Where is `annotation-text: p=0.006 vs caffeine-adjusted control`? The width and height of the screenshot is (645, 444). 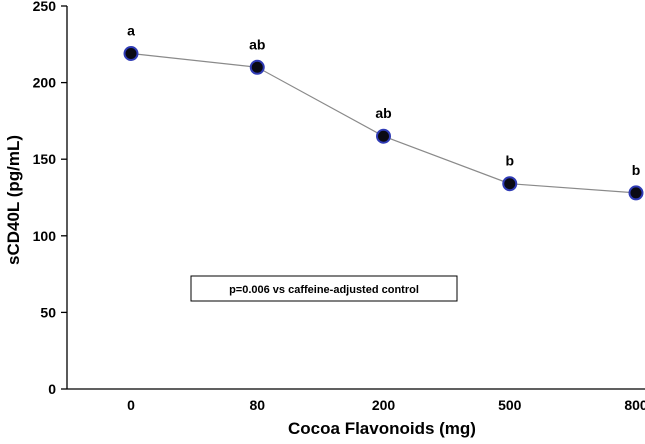
annotation-text: p=0.006 vs caffeine-adjusted control is located at coordinates (324, 290).